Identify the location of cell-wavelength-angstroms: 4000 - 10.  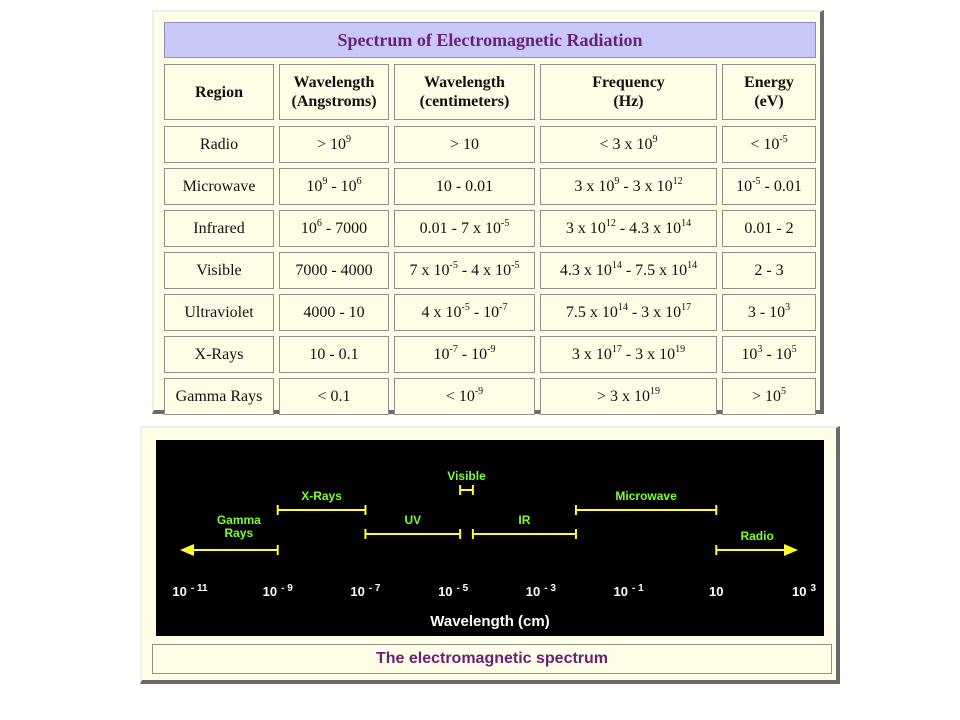
(334, 312).